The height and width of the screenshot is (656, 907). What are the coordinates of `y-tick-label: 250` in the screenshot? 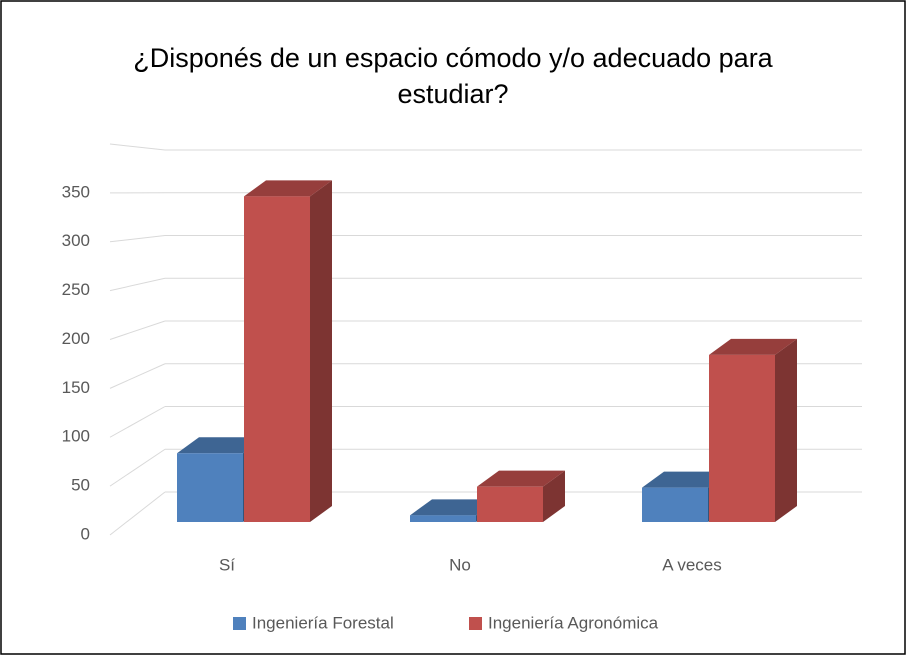 It's located at (76, 289).